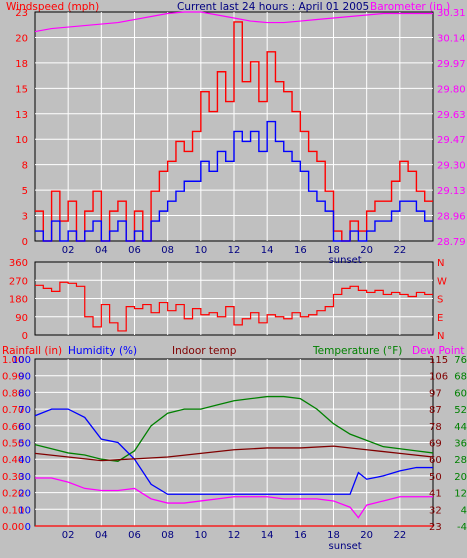 Image resolution: width=467 pixels, height=558 pixels. I want to click on temperature-tick-label: 68, so click(460, 377).